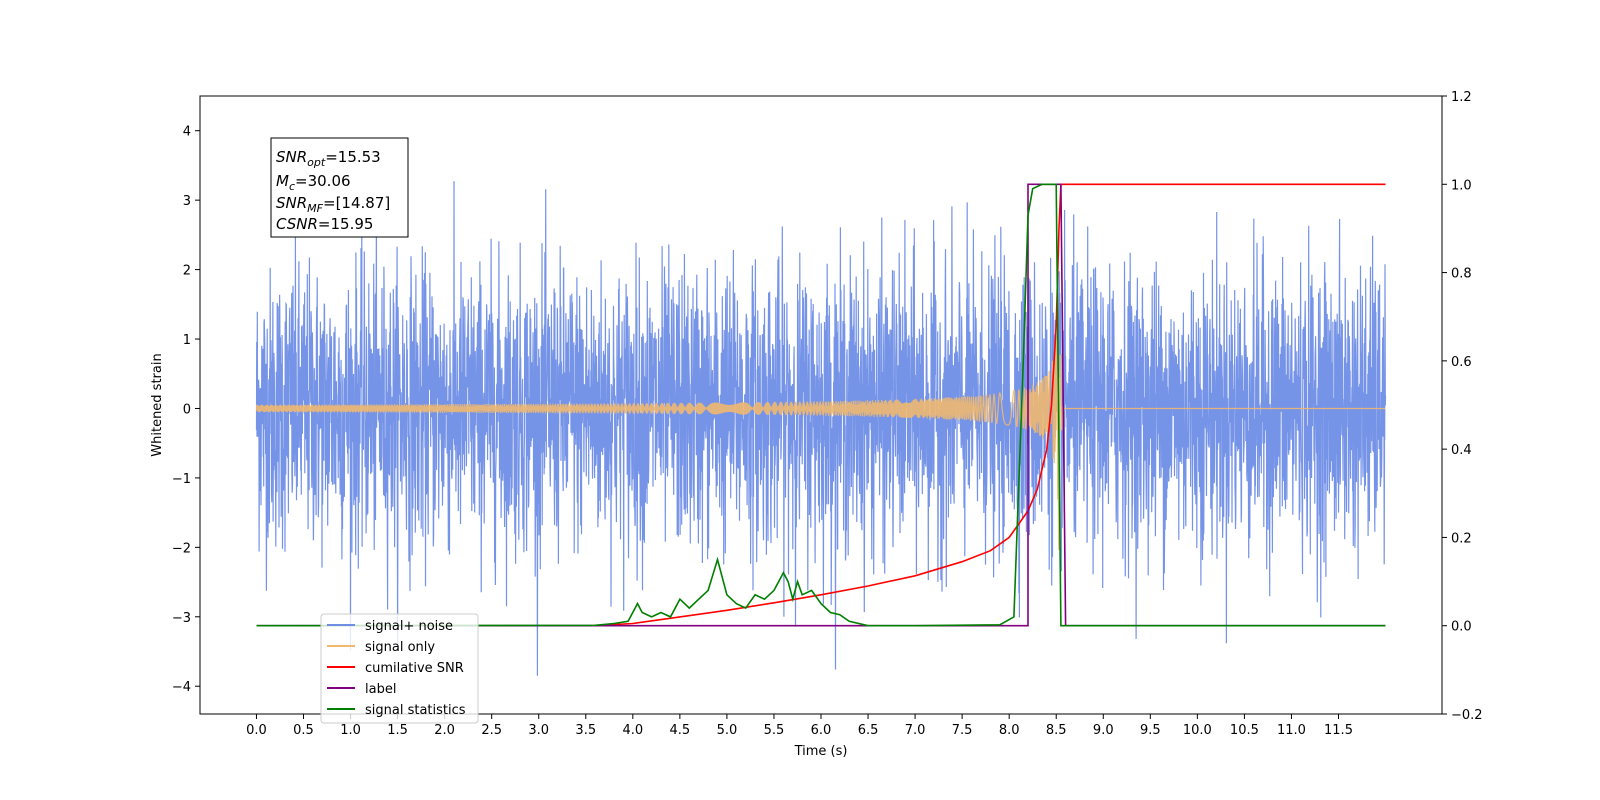 The image size is (1600, 800). What do you see at coordinates (1150, 730) in the screenshot?
I see `x-tick-label: 9.5` at bounding box center [1150, 730].